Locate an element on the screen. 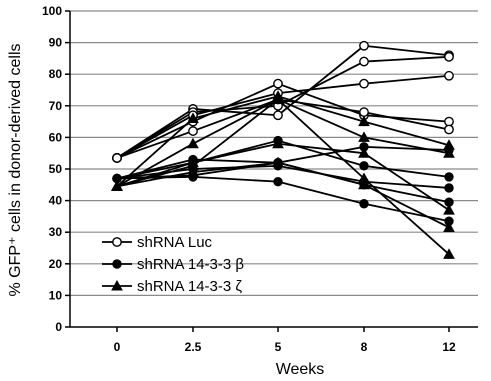 The image size is (491, 381). x-ticks: 0 2.5 5 8 12 is located at coordinates (285, 340).